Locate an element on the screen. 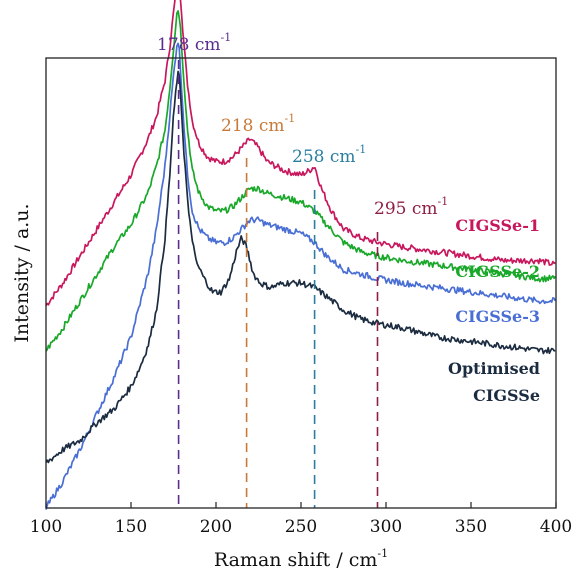 This screenshot has width=579, height=578. x-tick-label: 200 is located at coordinates (216, 527).